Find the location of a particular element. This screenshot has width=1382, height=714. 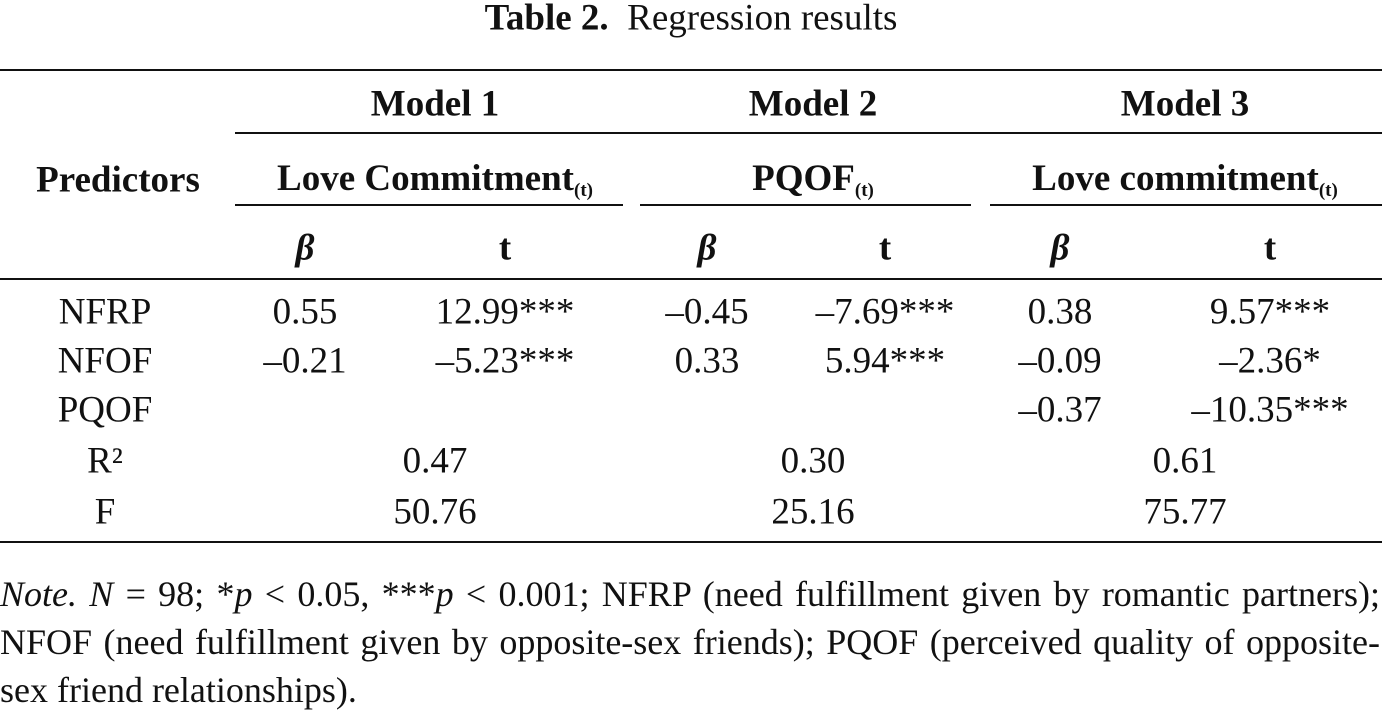

model-name: Model 3 is located at coordinates (1185, 104).